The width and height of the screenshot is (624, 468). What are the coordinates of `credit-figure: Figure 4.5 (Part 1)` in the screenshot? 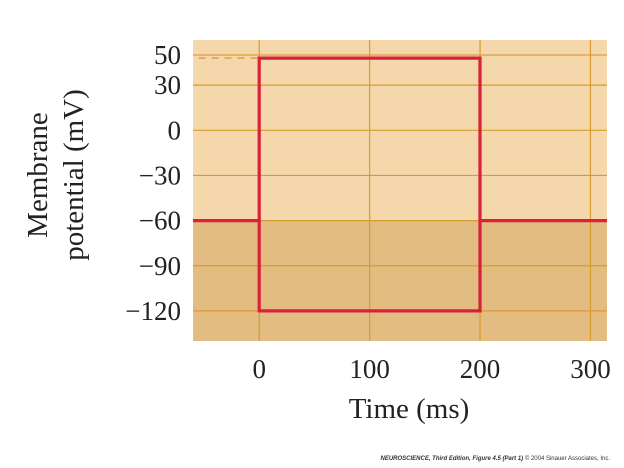 It's located at (498, 459).